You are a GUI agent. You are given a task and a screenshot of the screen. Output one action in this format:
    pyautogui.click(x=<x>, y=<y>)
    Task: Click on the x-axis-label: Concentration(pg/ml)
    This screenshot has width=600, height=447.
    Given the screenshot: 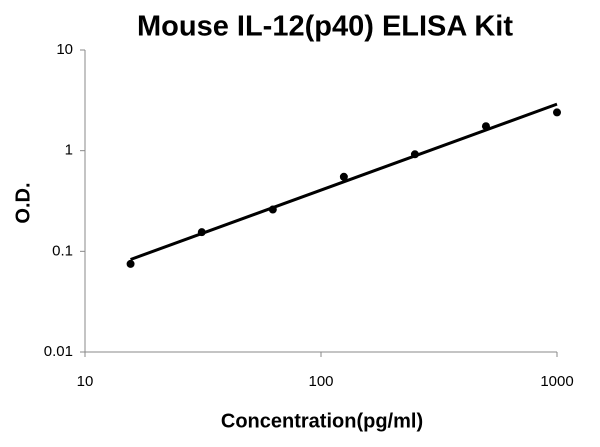 What is the action you would take?
    pyautogui.click(x=322, y=421)
    